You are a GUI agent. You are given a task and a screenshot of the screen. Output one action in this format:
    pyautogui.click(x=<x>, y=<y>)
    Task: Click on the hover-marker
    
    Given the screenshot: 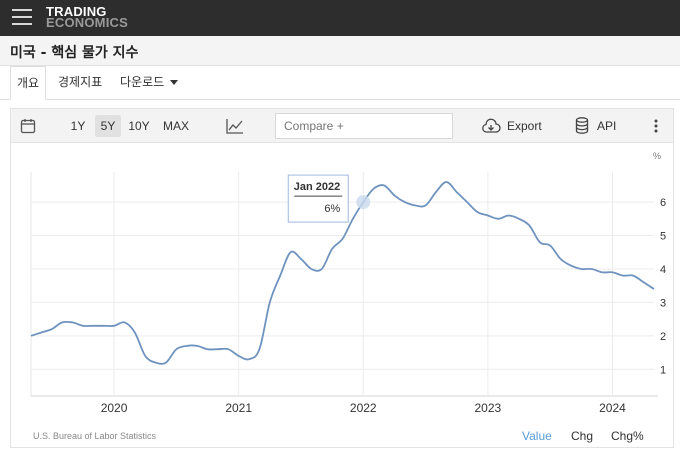 What is the action you would take?
    pyautogui.click(x=363, y=202)
    